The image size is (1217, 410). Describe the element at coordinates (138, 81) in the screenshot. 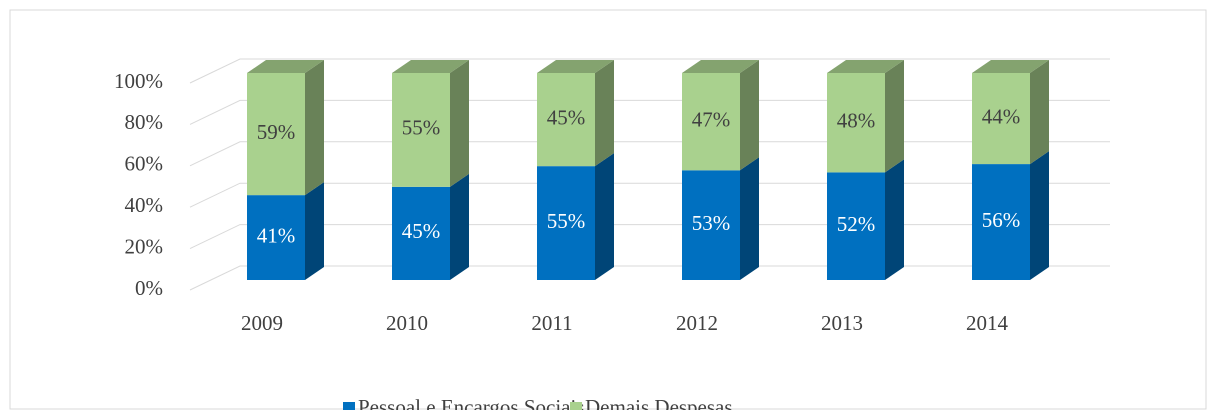

I see `y-tick-label: 100%` at that location.